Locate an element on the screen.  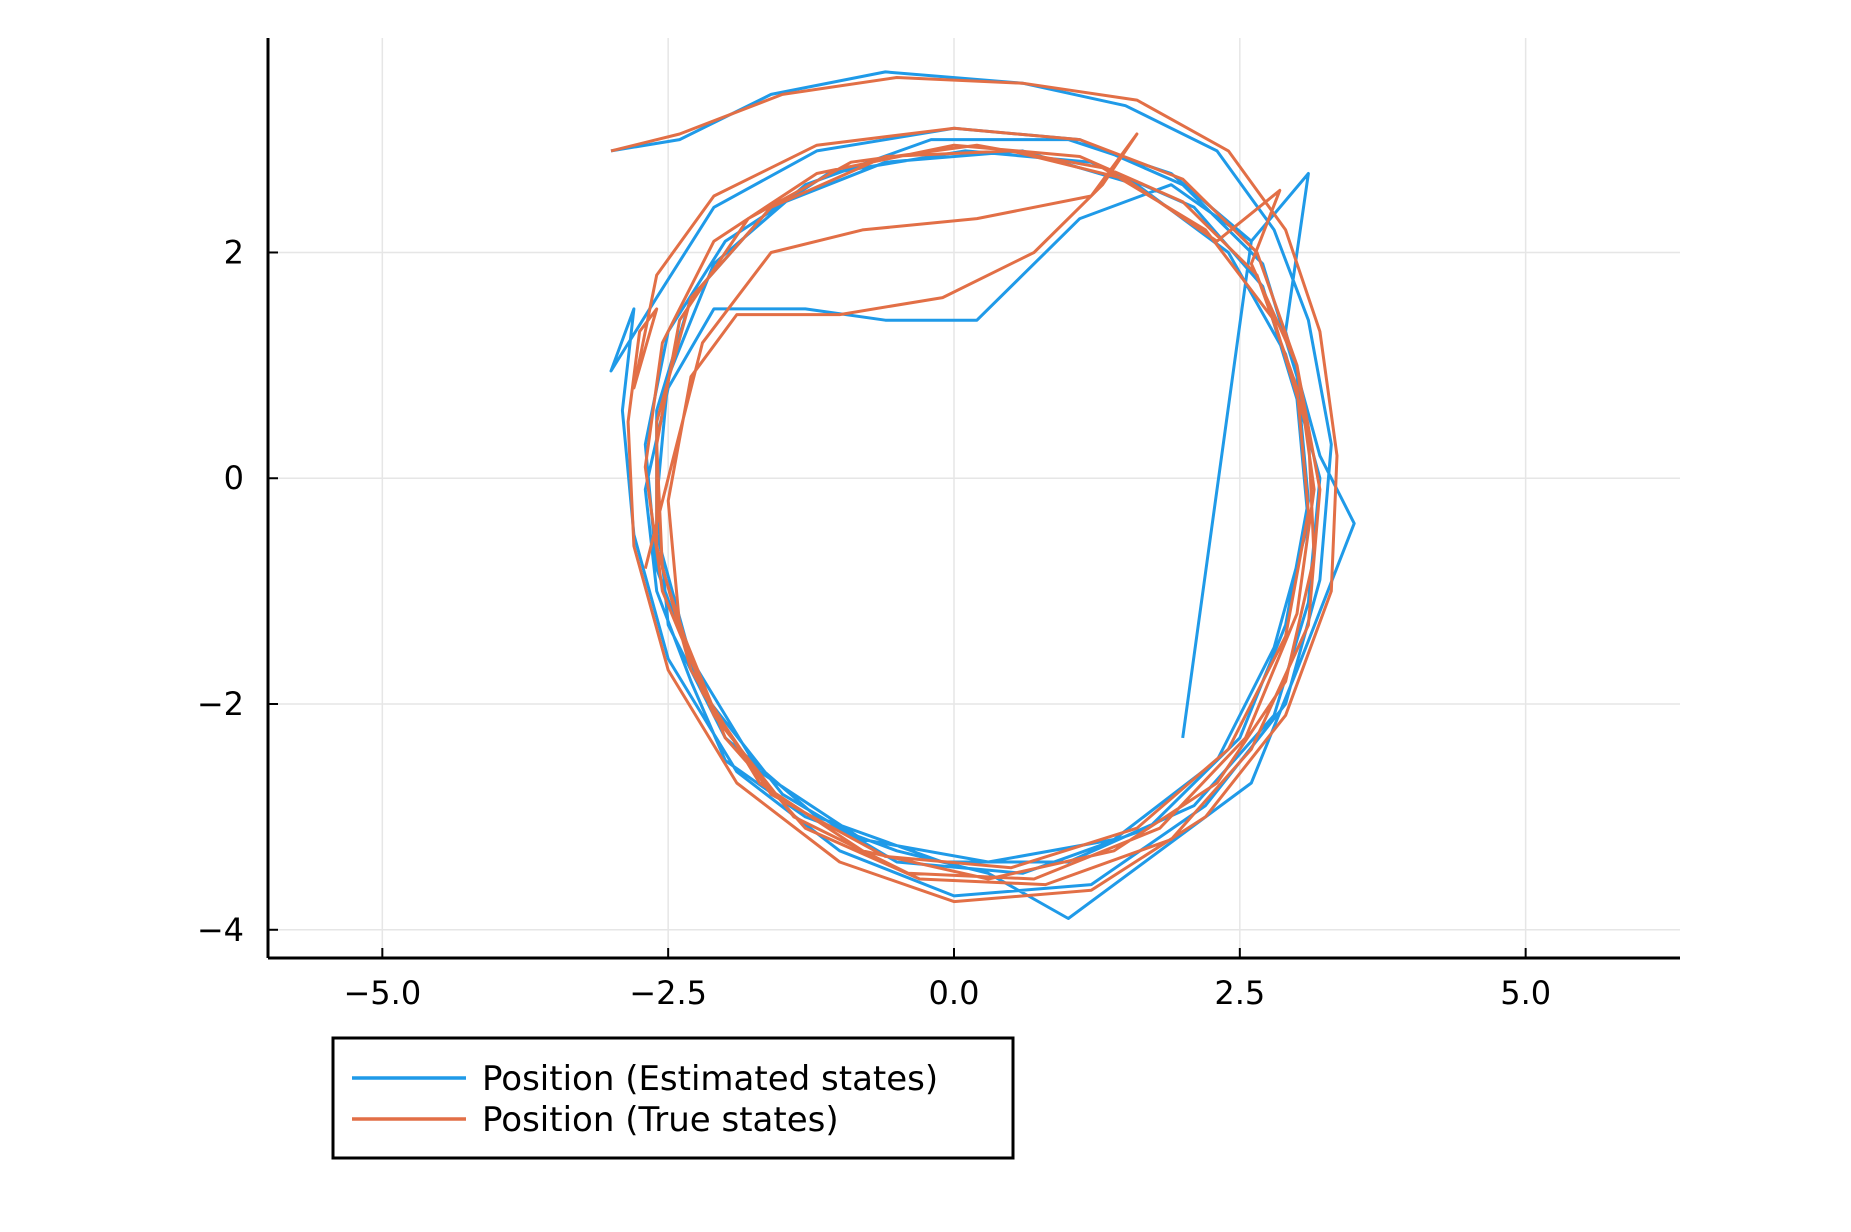
y-tick-label: −4 is located at coordinates (220, 930).